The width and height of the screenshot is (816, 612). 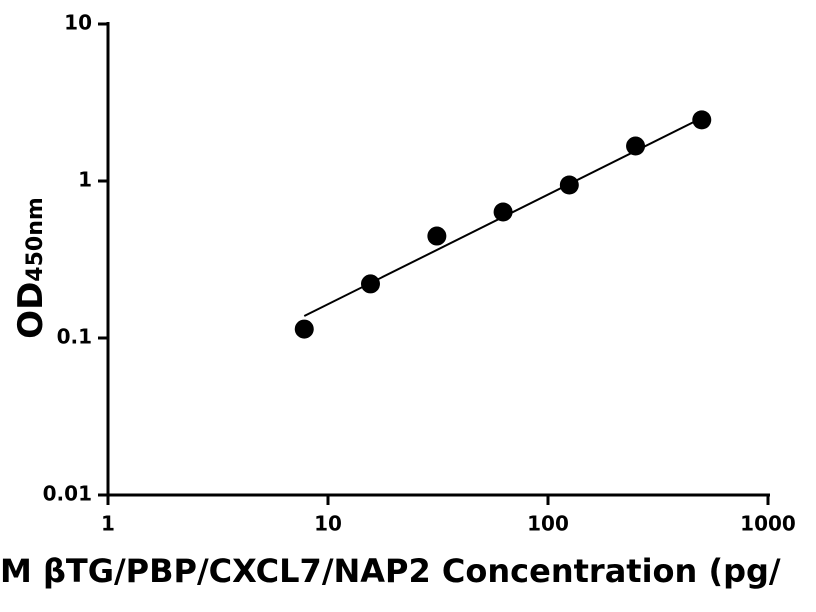 What do you see at coordinates (78, 23) in the screenshot?
I see `y-tick-label: 10` at bounding box center [78, 23].